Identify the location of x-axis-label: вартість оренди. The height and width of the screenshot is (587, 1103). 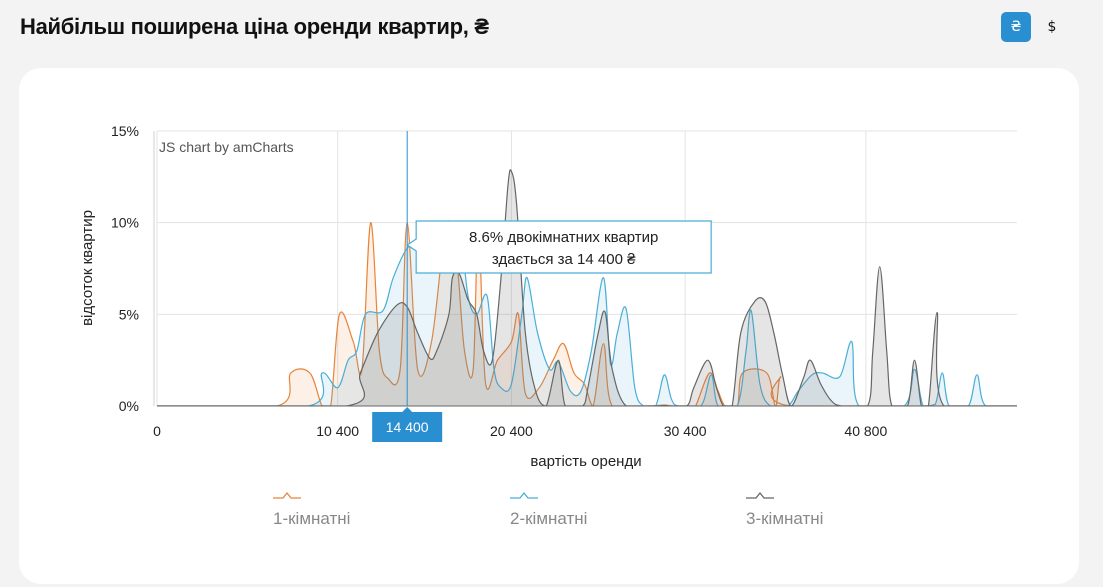
(585, 461).